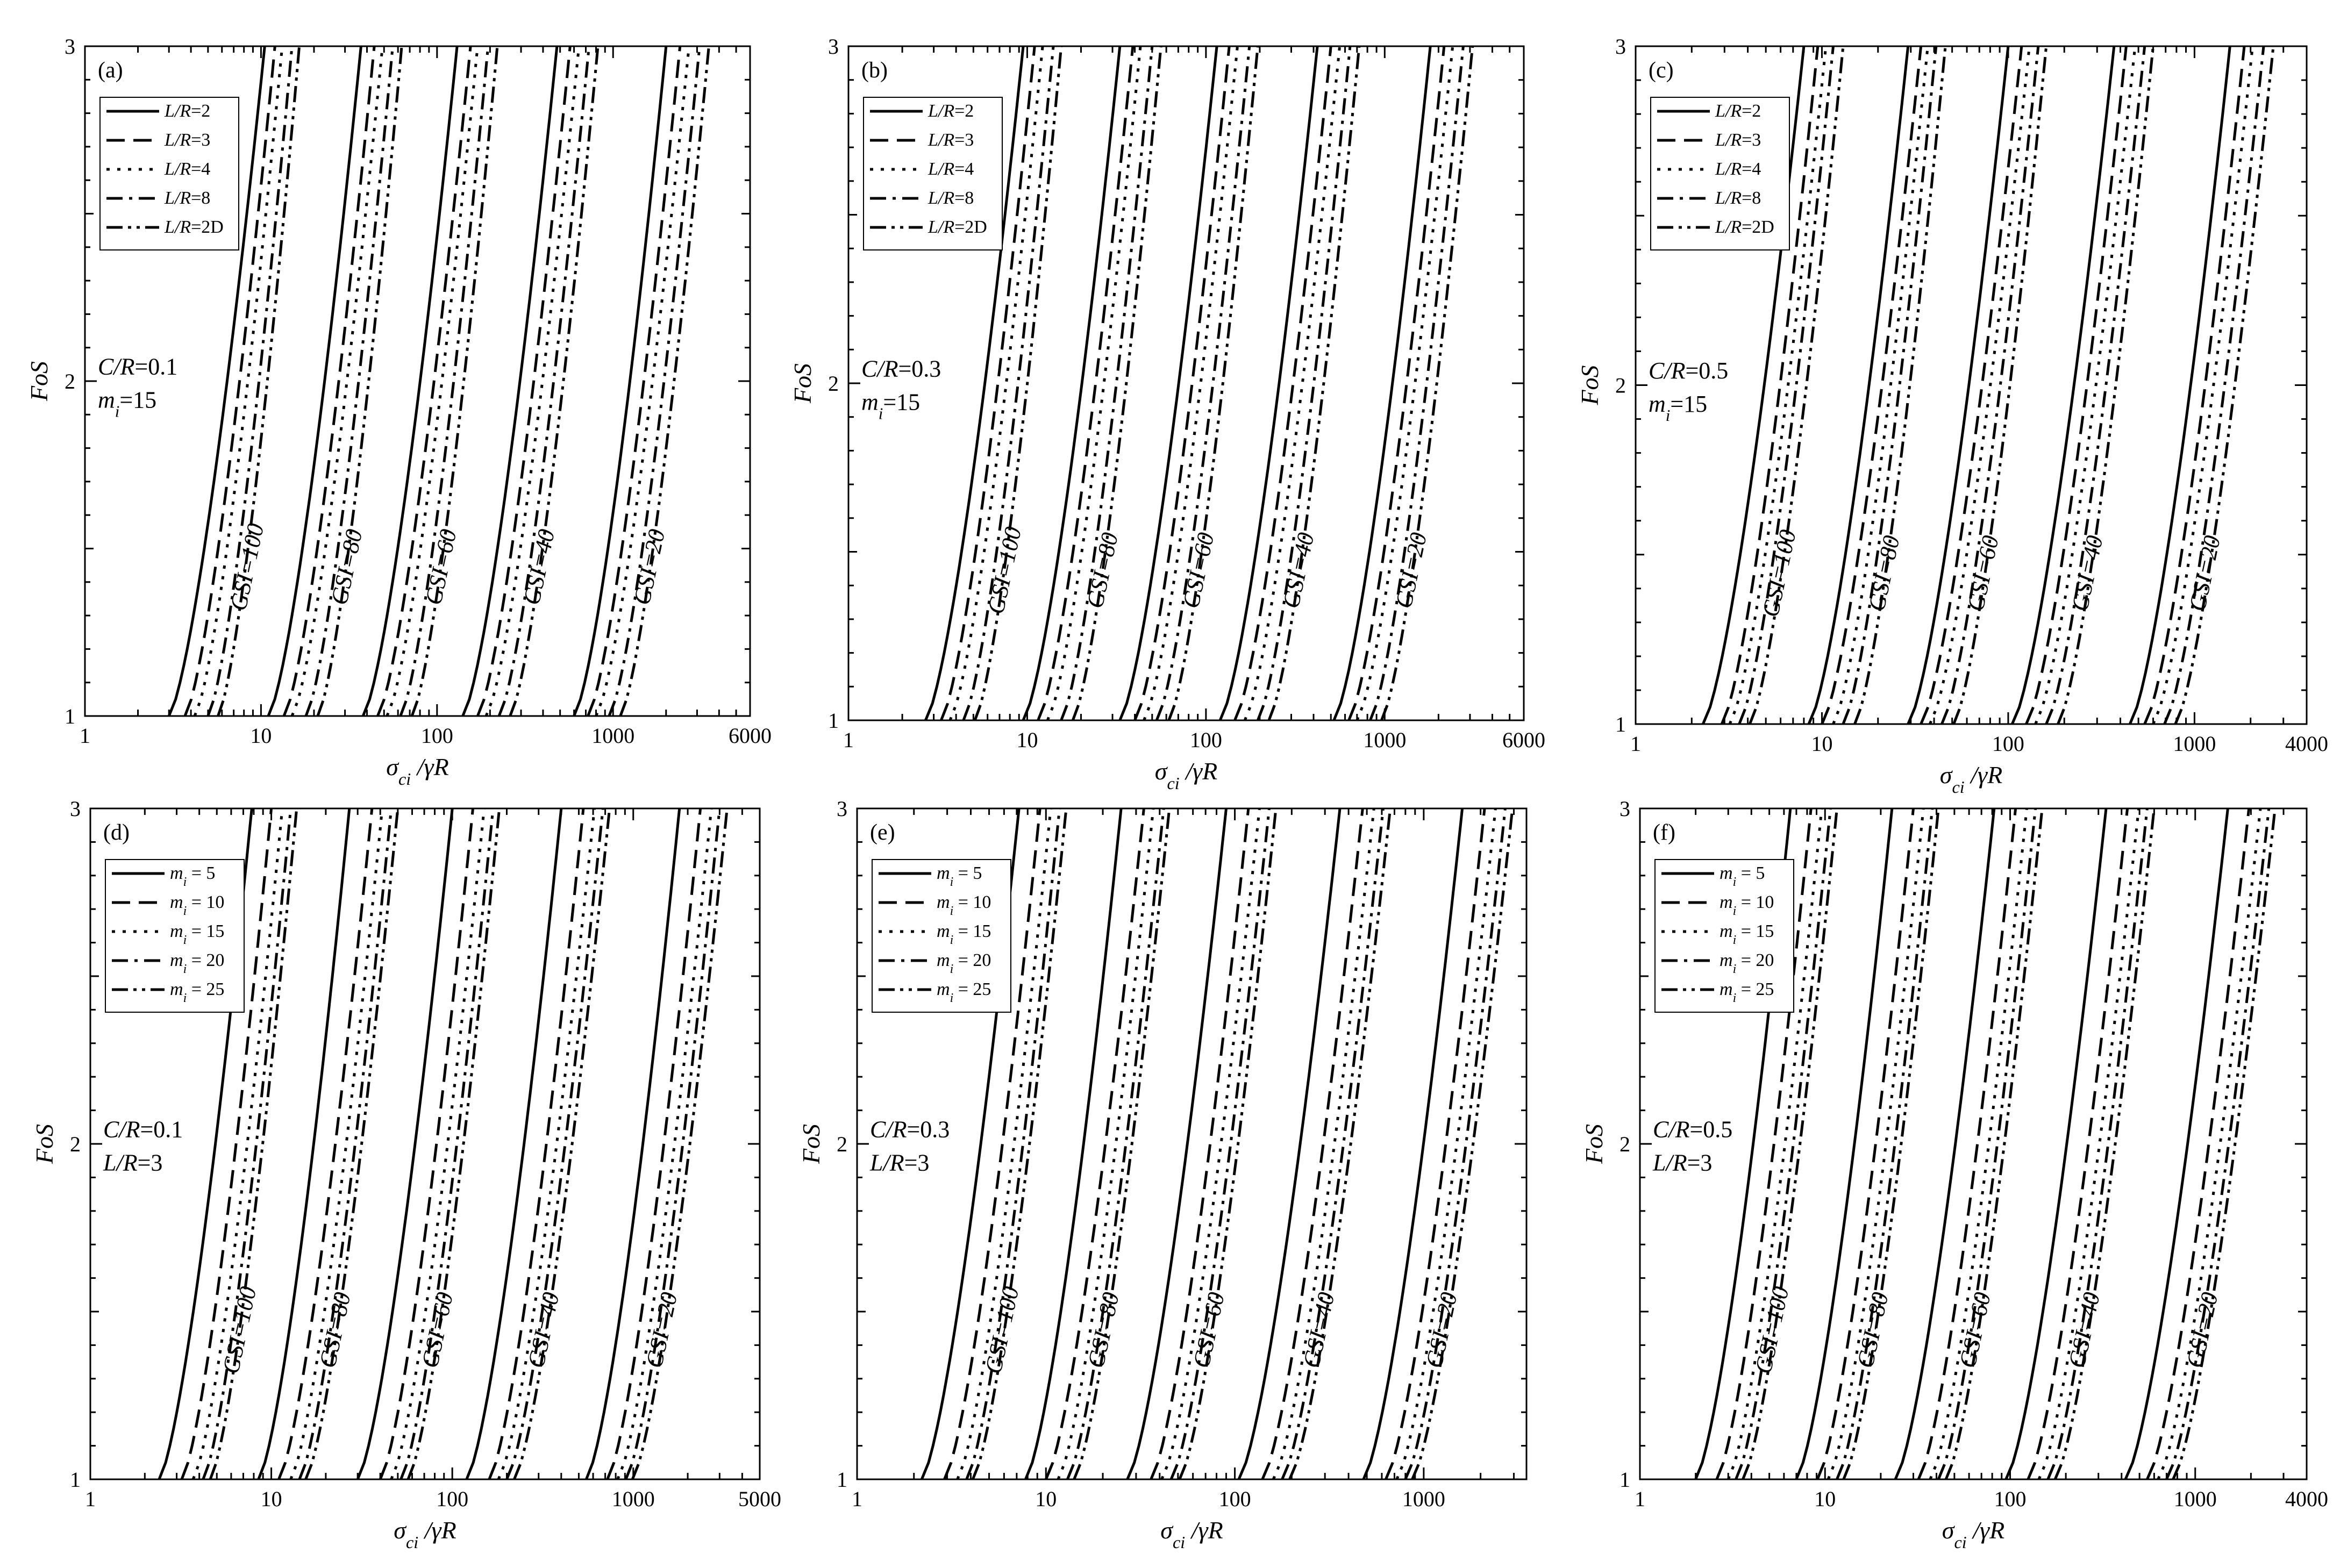 The width and height of the screenshot is (2333, 1568). I want to click on param-label: L/R=3, so click(1682, 1163).